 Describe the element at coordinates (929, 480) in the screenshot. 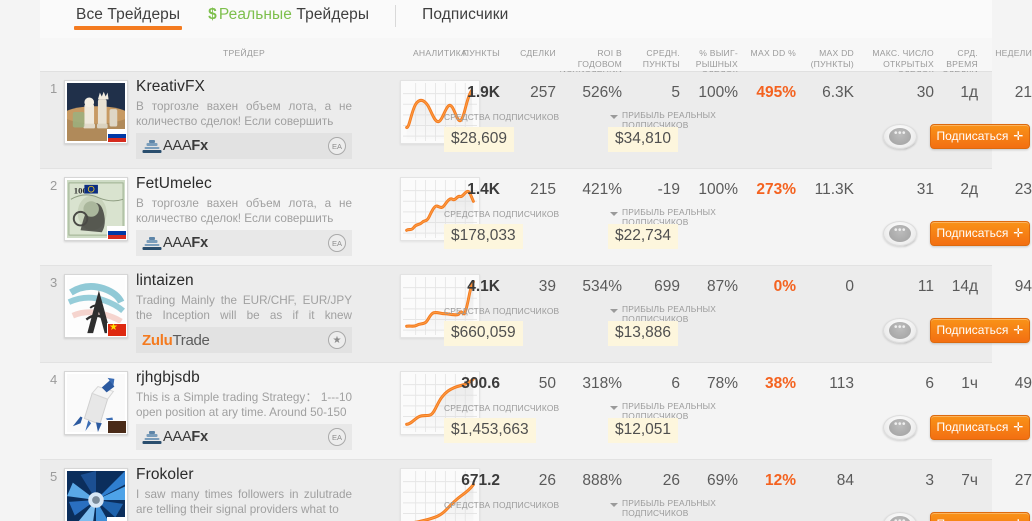

I see `cell-max-open: 3` at that location.